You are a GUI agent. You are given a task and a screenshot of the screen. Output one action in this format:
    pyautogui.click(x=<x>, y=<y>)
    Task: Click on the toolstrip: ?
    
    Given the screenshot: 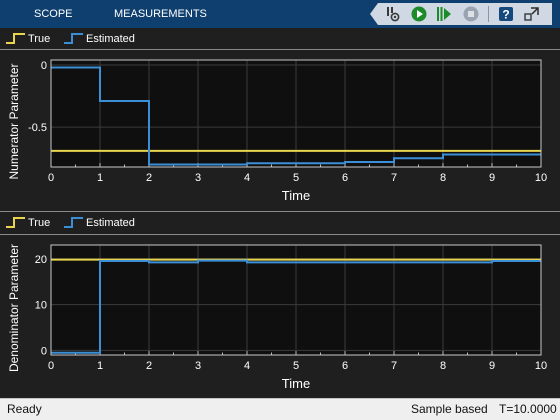 What is the action you would take?
    pyautogui.click(x=461, y=14)
    